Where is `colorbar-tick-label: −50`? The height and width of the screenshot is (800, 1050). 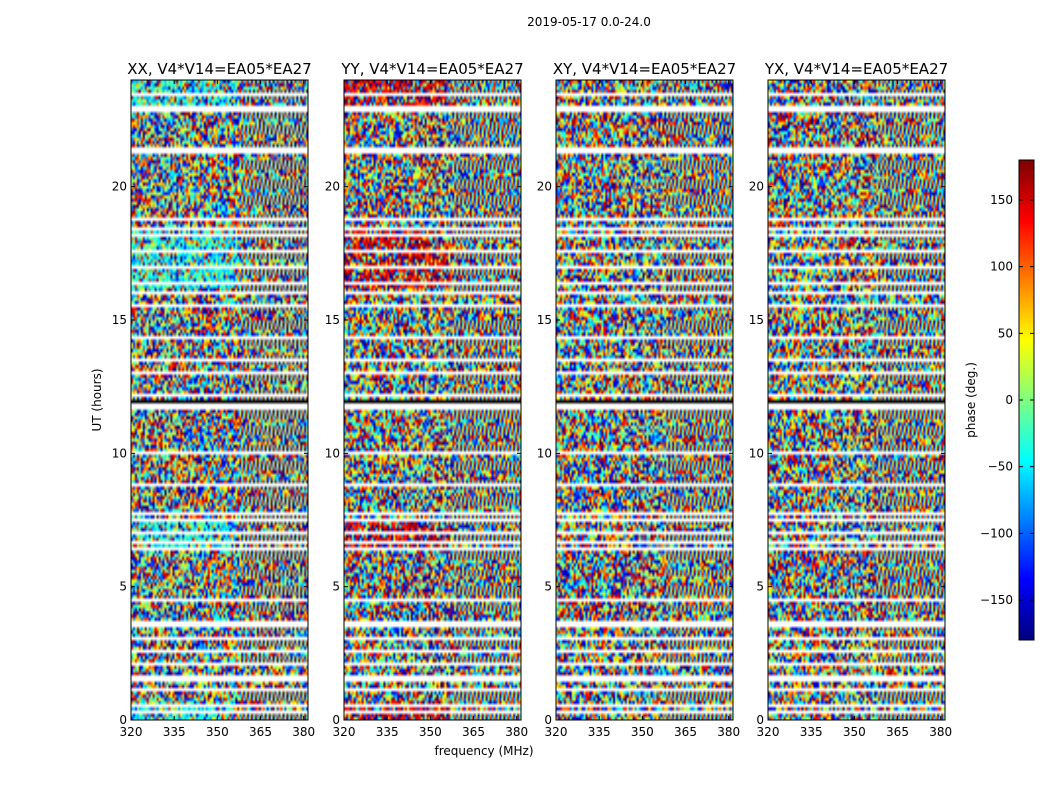
colorbar-tick-label: −50 is located at coordinates (1000, 467).